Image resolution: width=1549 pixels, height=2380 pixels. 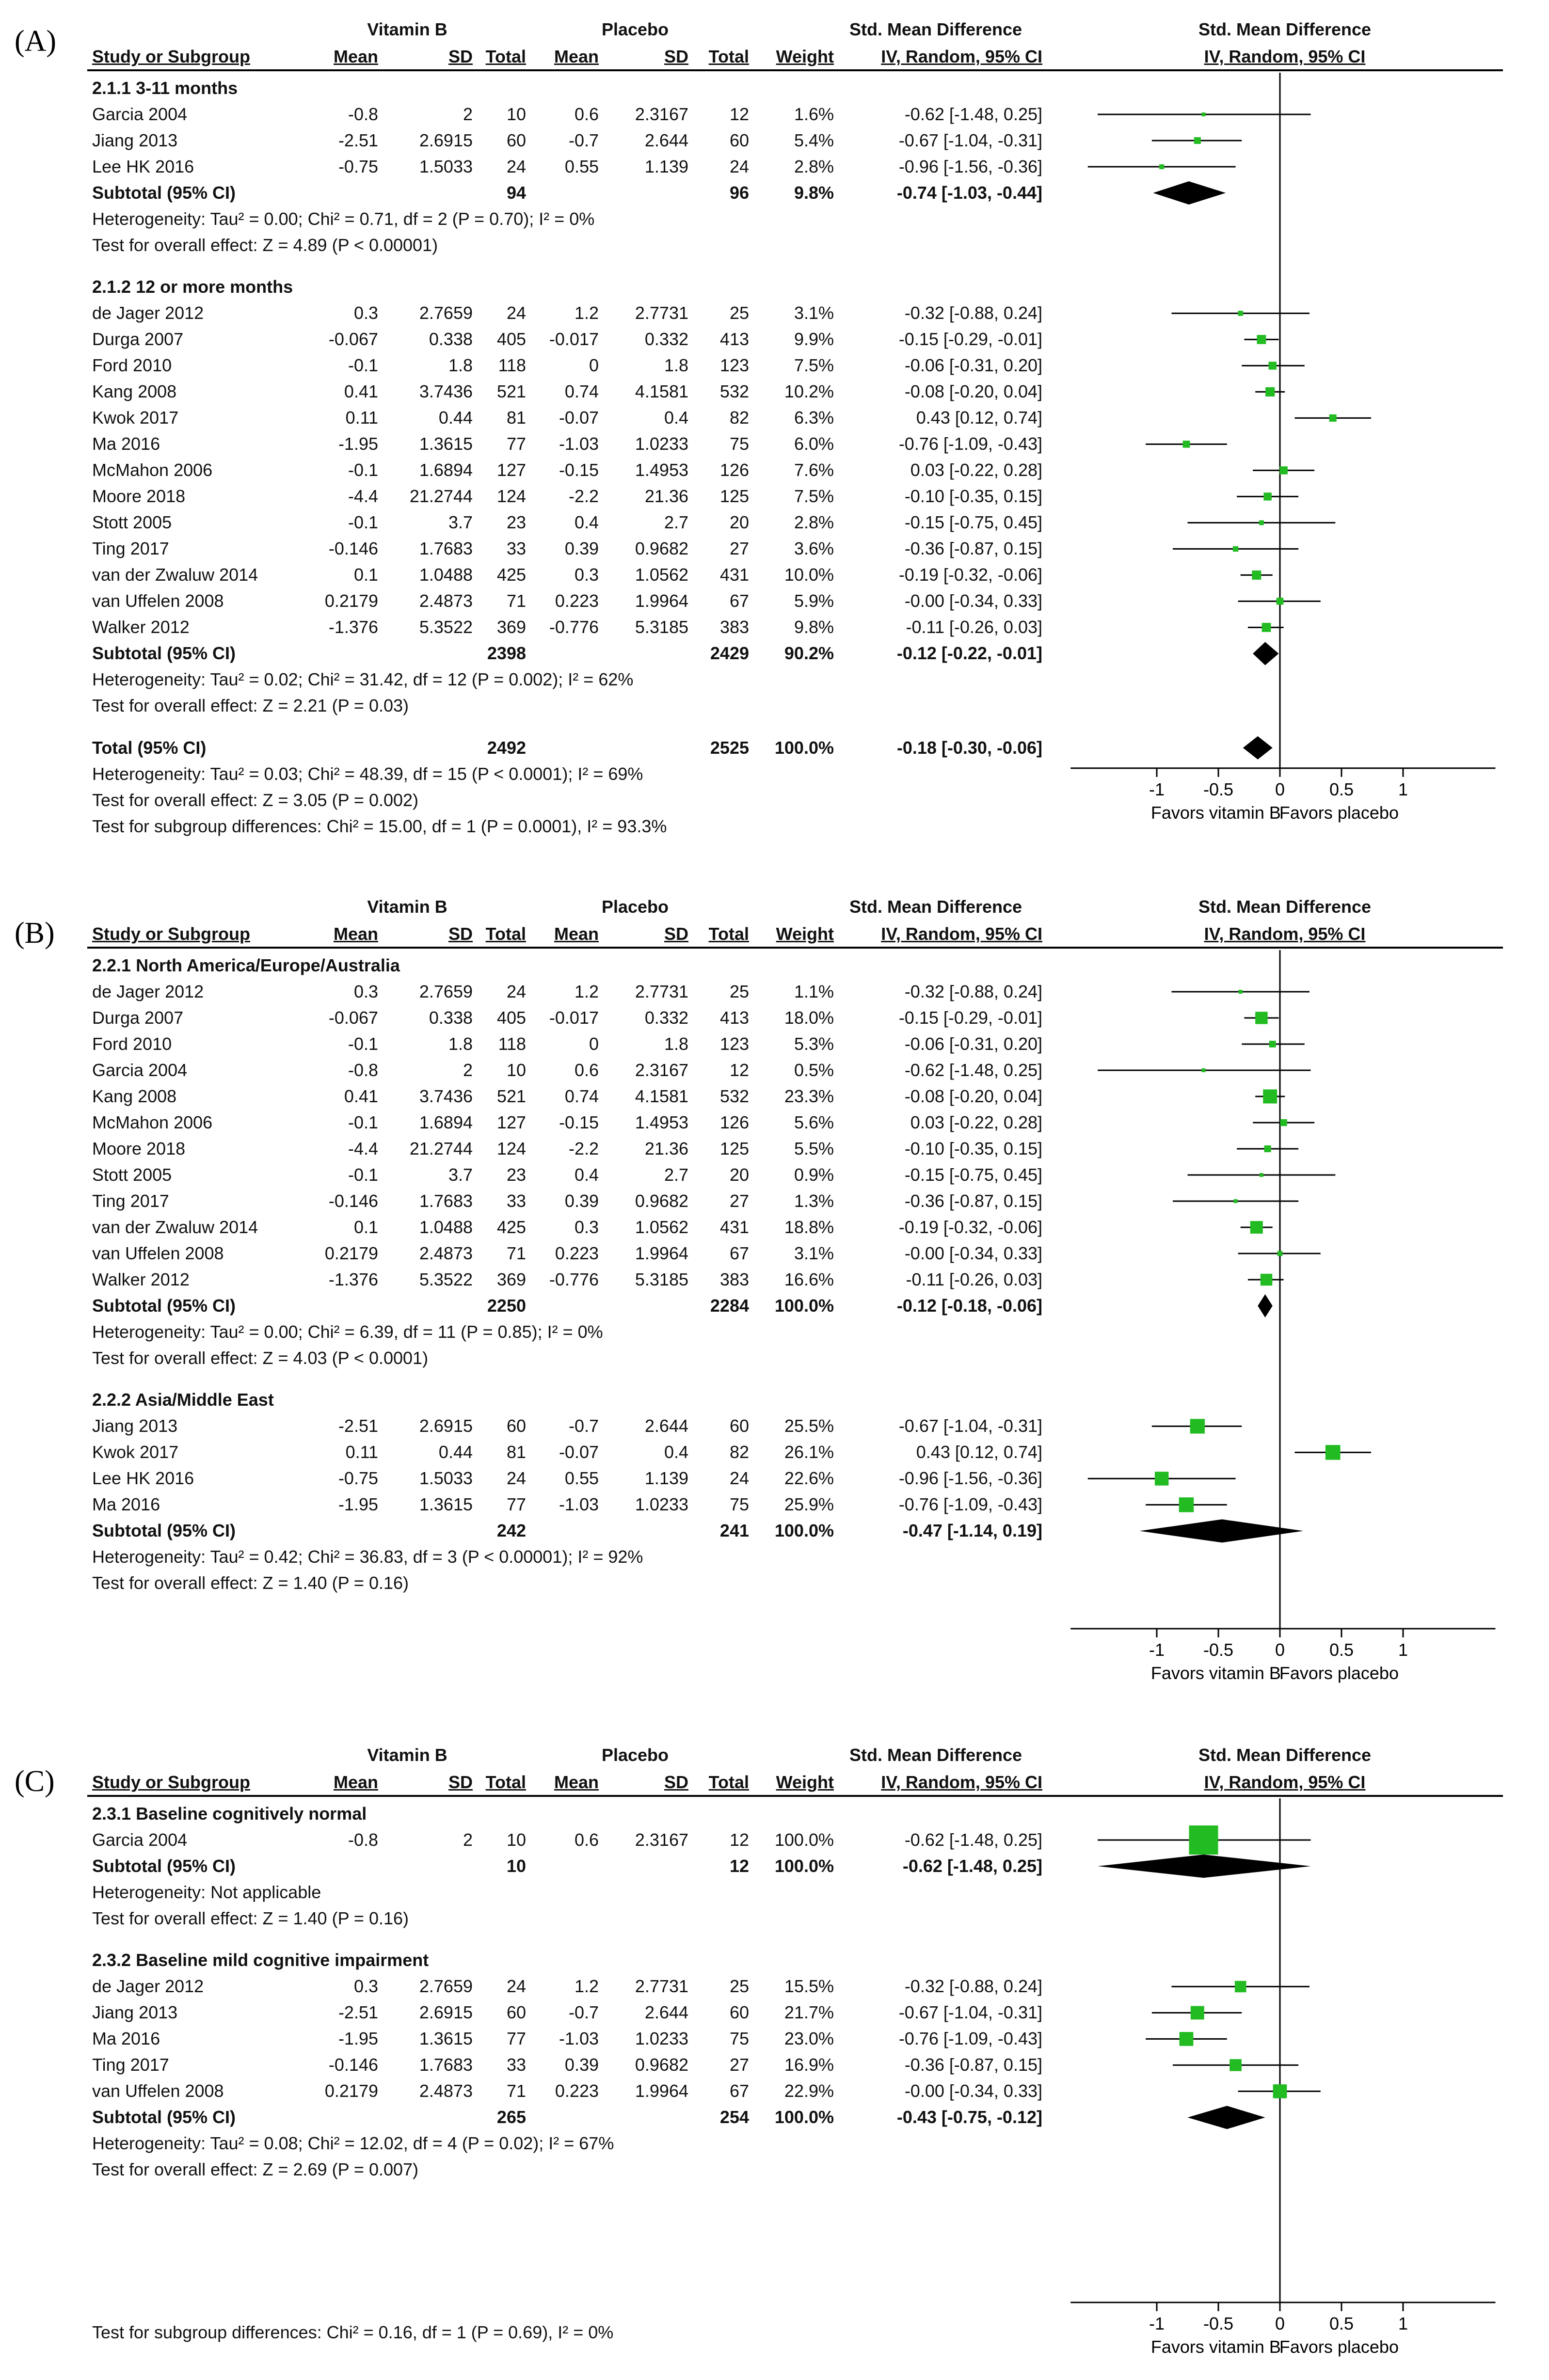 What do you see at coordinates (587, 114) in the screenshot?
I see `study-mean-2: 0.6` at bounding box center [587, 114].